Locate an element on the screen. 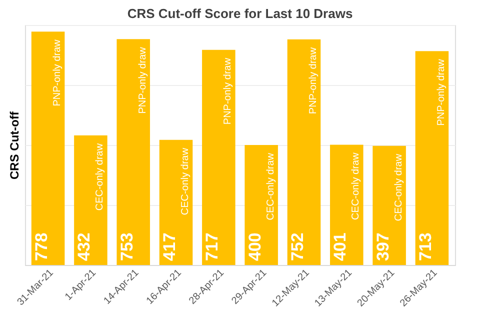 This screenshot has height=332, width=499. data-label: 397 is located at coordinates (382, 246).